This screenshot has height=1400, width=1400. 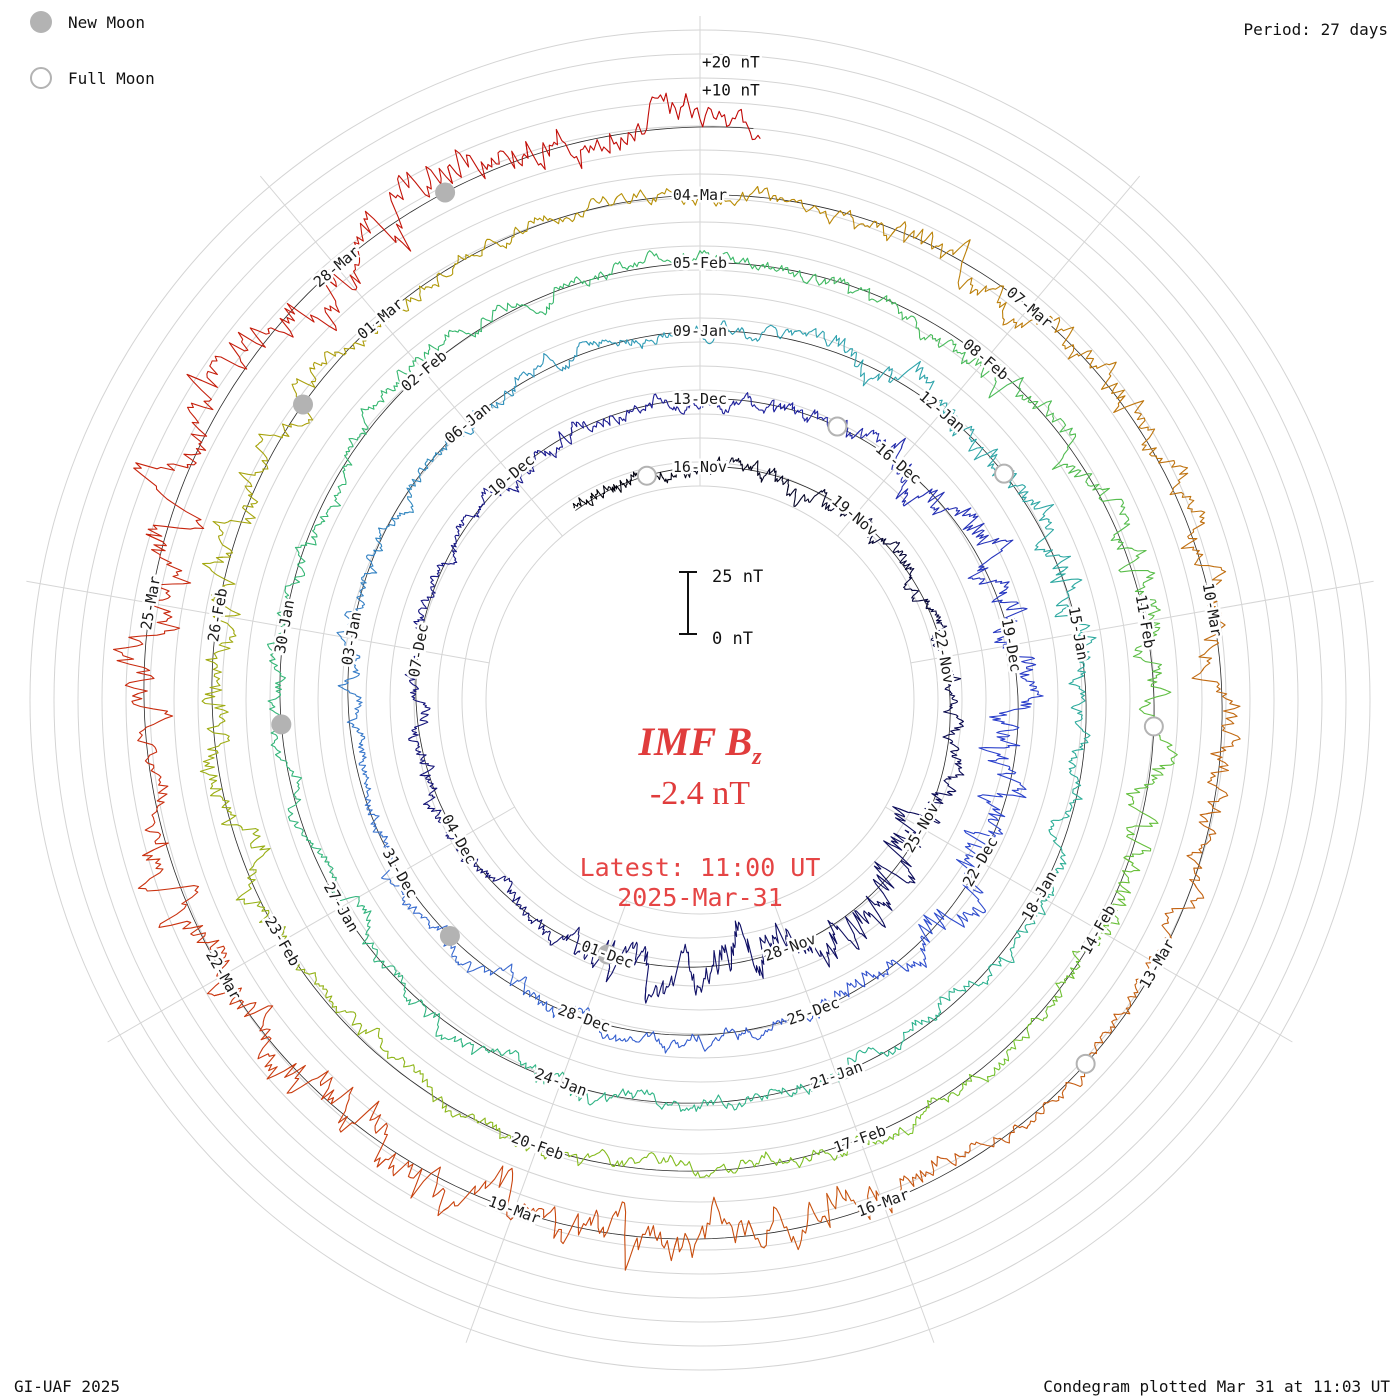 What do you see at coordinates (92, 50) in the screenshot?
I see `moon-legend: New Moon Full Moon` at bounding box center [92, 50].